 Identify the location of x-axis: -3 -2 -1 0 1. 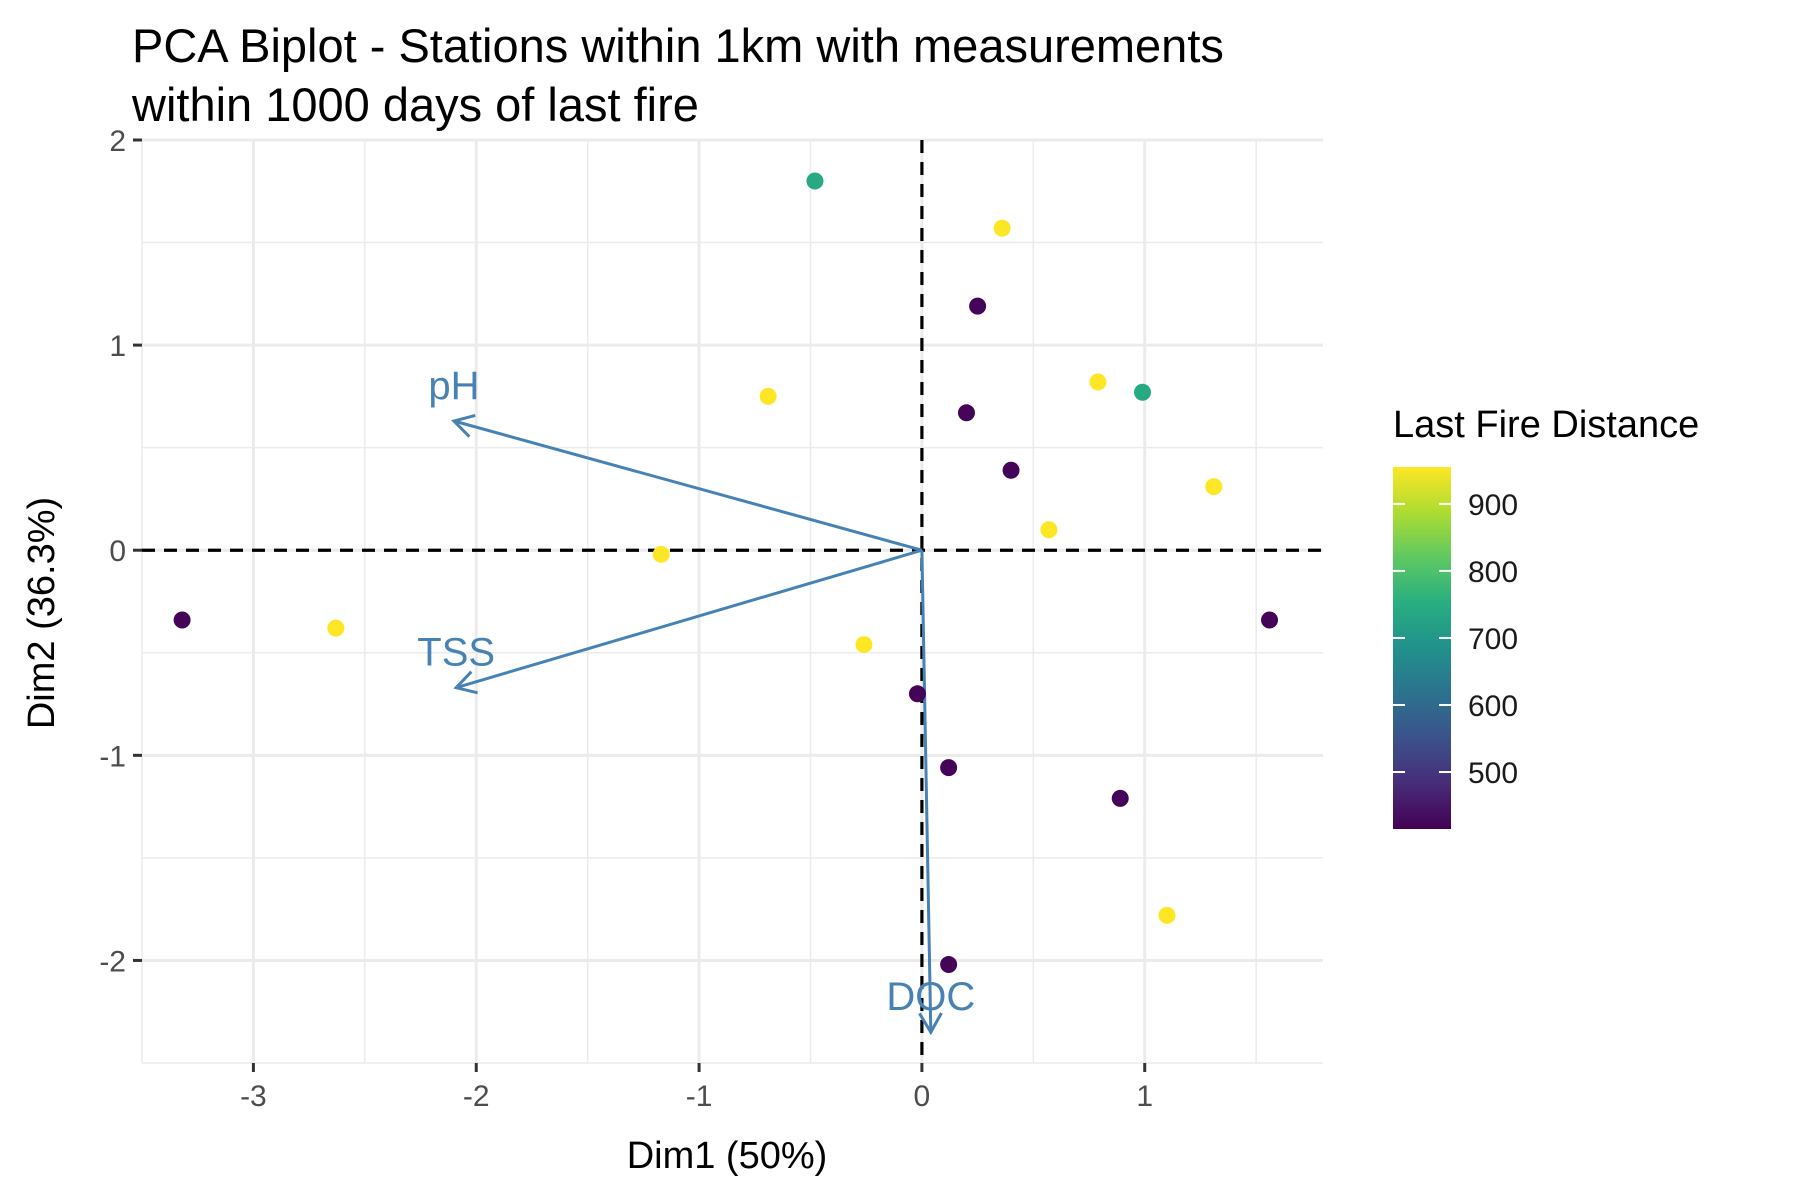
(696, 1088).